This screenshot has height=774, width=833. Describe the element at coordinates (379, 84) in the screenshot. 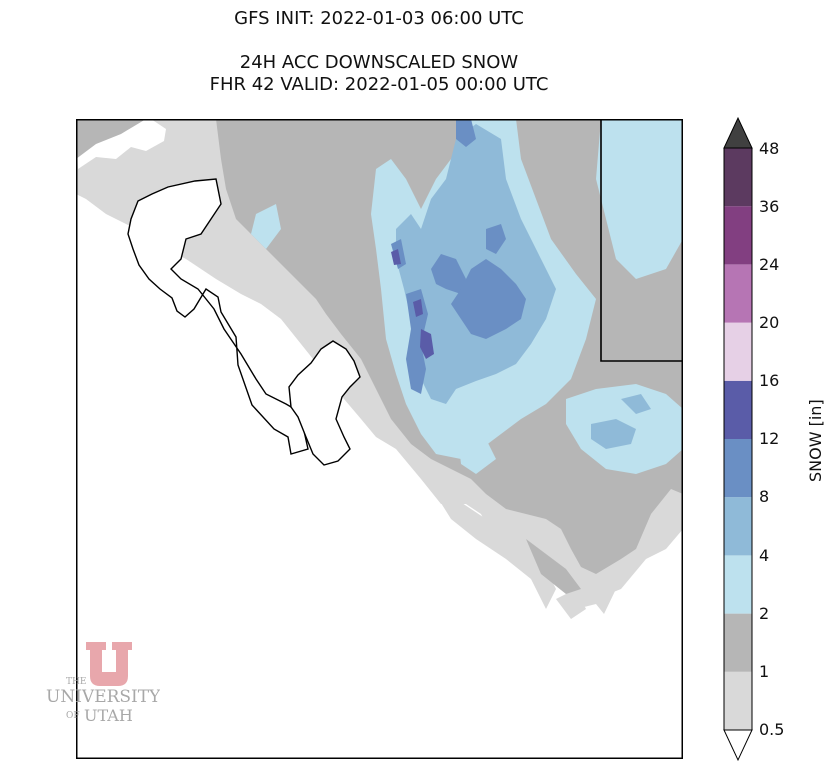

I see `valid-time-title: FHR 42 VALID: 2022-01-05 00:00 UTC` at that location.